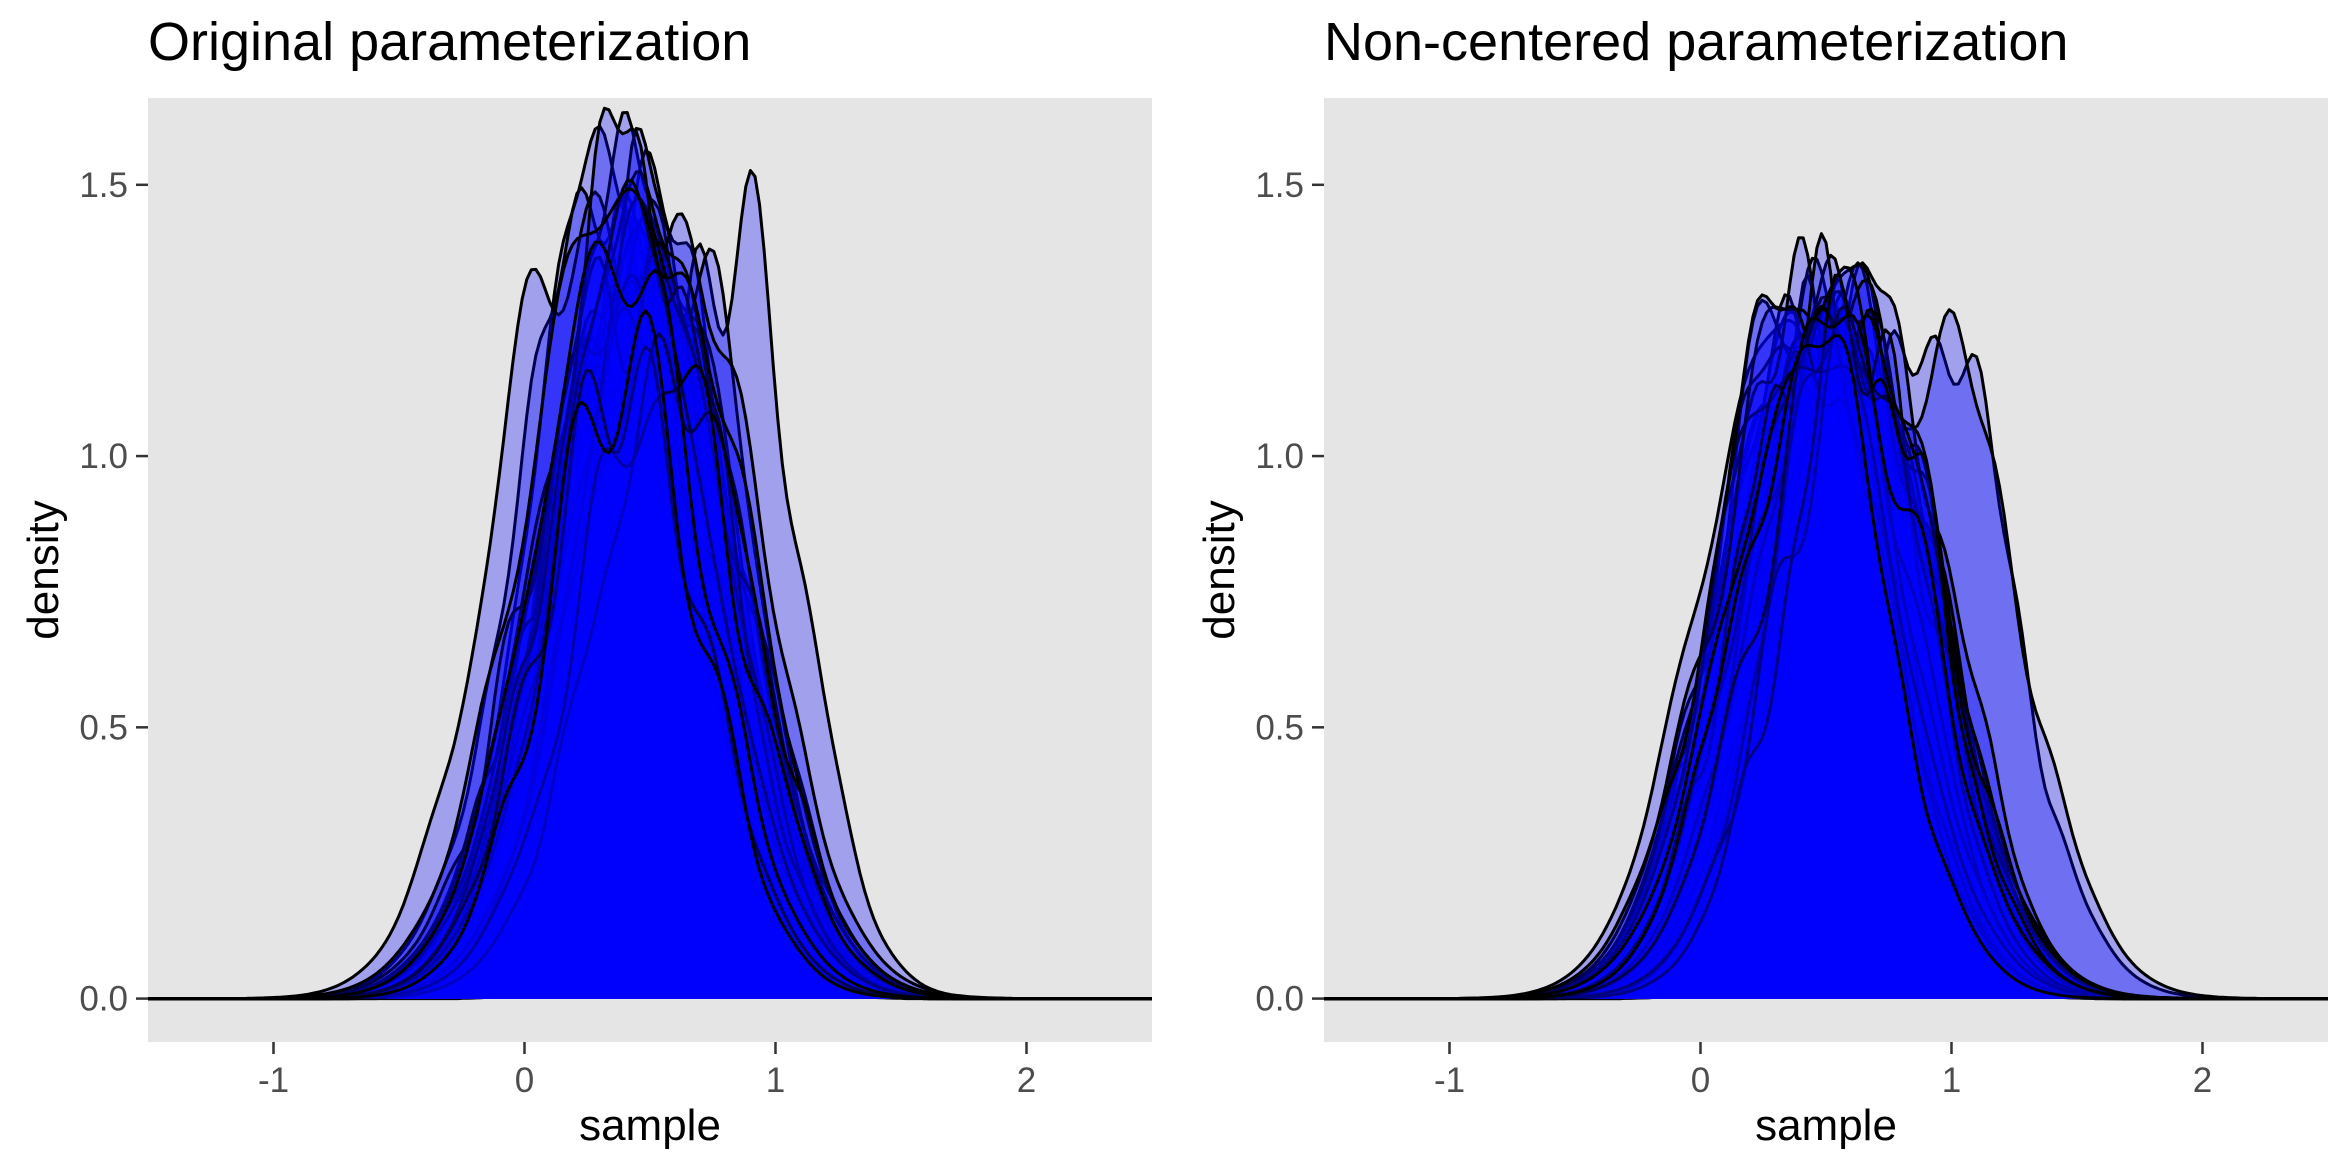  What do you see at coordinates (647, 1071) in the screenshot?
I see `x-axis-original: -1 0 1 2` at bounding box center [647, 1071].